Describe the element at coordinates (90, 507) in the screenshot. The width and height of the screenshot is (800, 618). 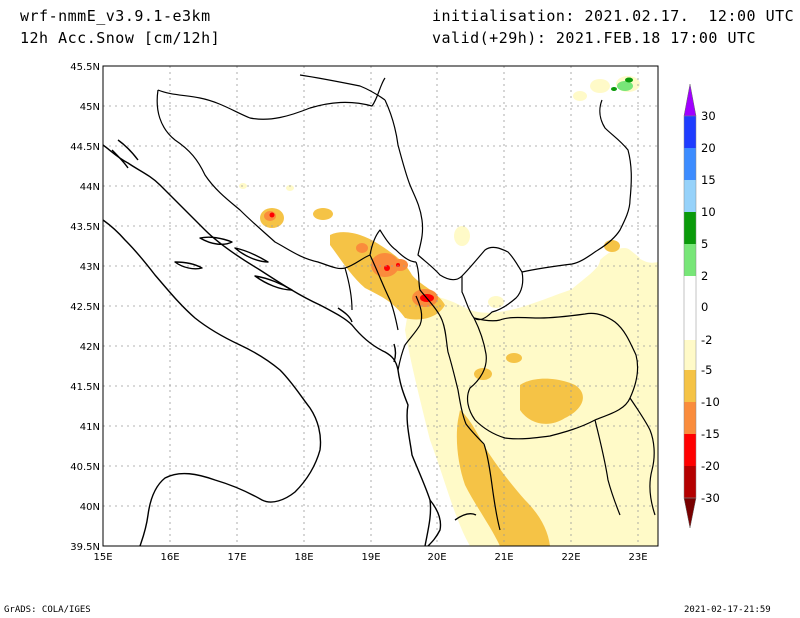
I see `lat-label: 40N` at that location.